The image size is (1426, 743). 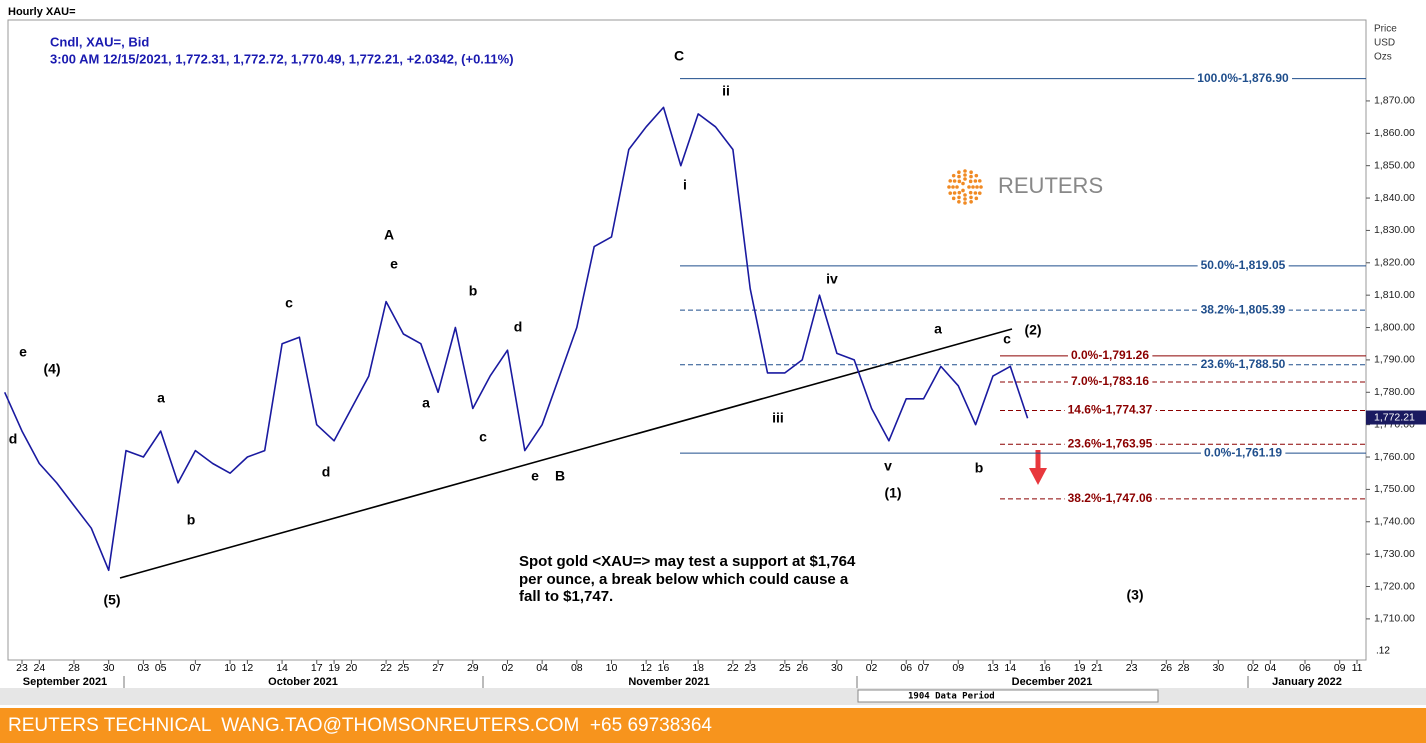 What do you see at coordinates (1008, 696) in the screenshot?
I see `scroll-thumb` at bounding box center [1008, 696].